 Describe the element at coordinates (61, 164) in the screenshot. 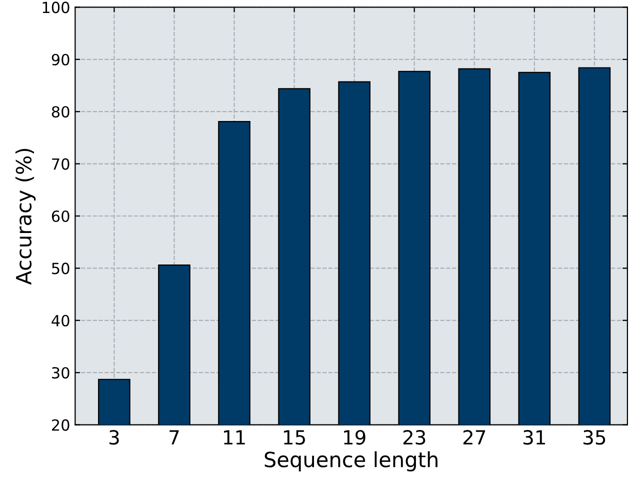

I see `y-tick-label: 70` at that location.